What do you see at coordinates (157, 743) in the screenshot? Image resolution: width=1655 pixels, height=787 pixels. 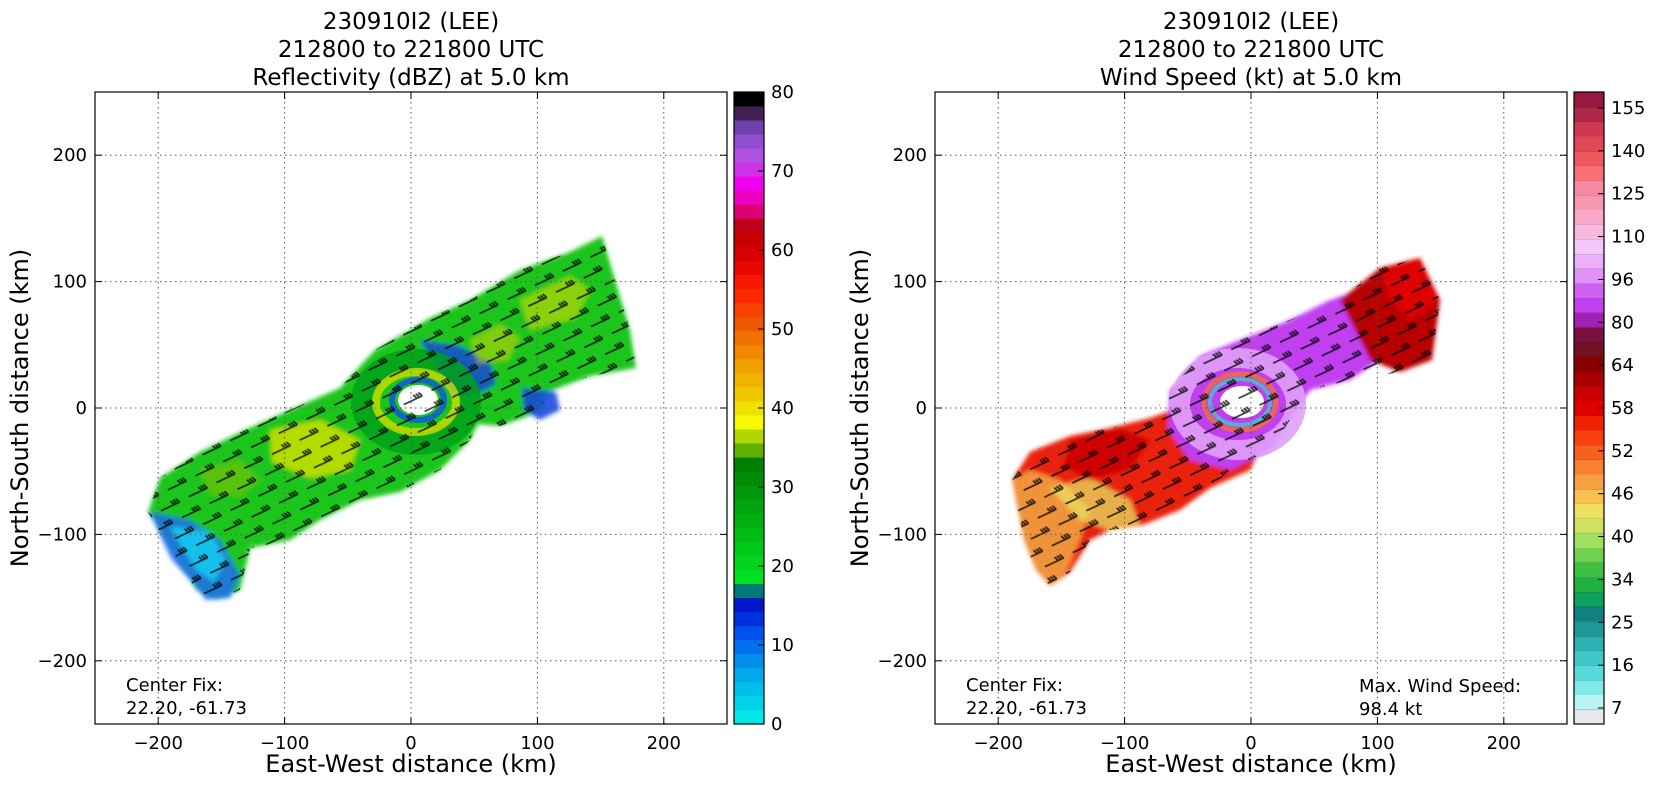 I see `x-tick-label: −200` at bounding box center [157, 743].